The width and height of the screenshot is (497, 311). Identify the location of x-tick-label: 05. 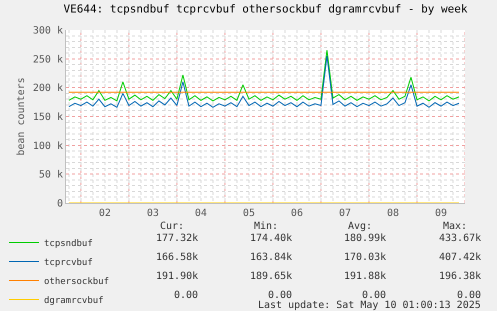
(248, 213).